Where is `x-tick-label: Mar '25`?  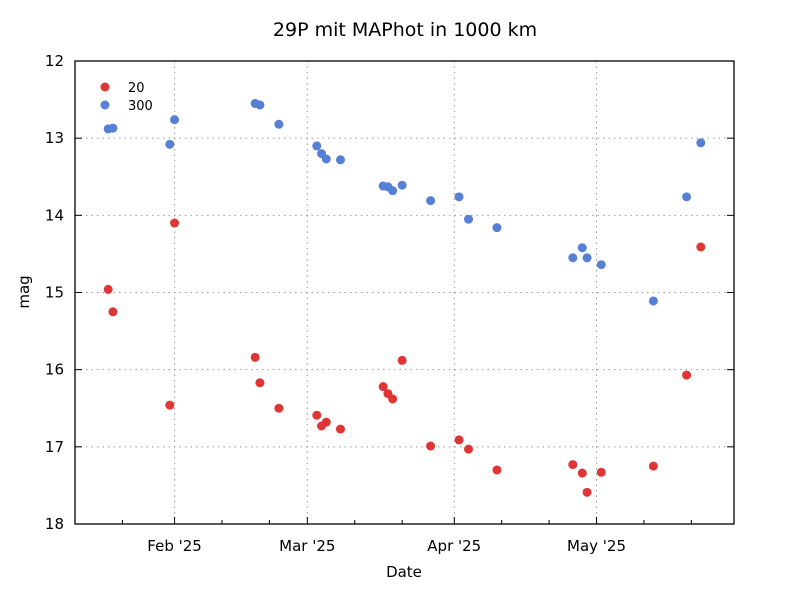
x-tick-label: Mar '25 is located at coordinates (307, 546).